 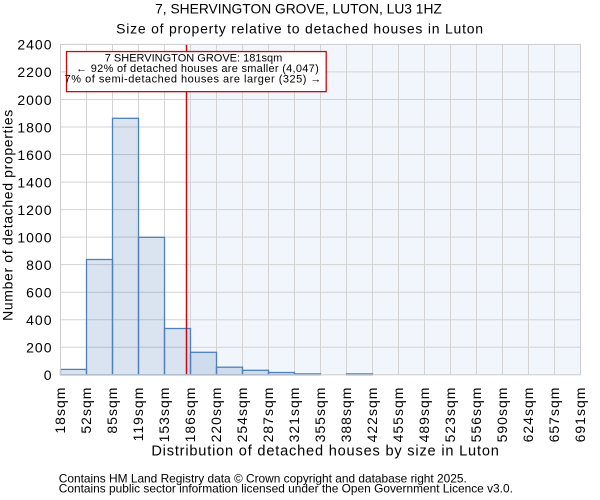 I want to click on svg-text: Number of detached properties, so click(x=7, y=215).